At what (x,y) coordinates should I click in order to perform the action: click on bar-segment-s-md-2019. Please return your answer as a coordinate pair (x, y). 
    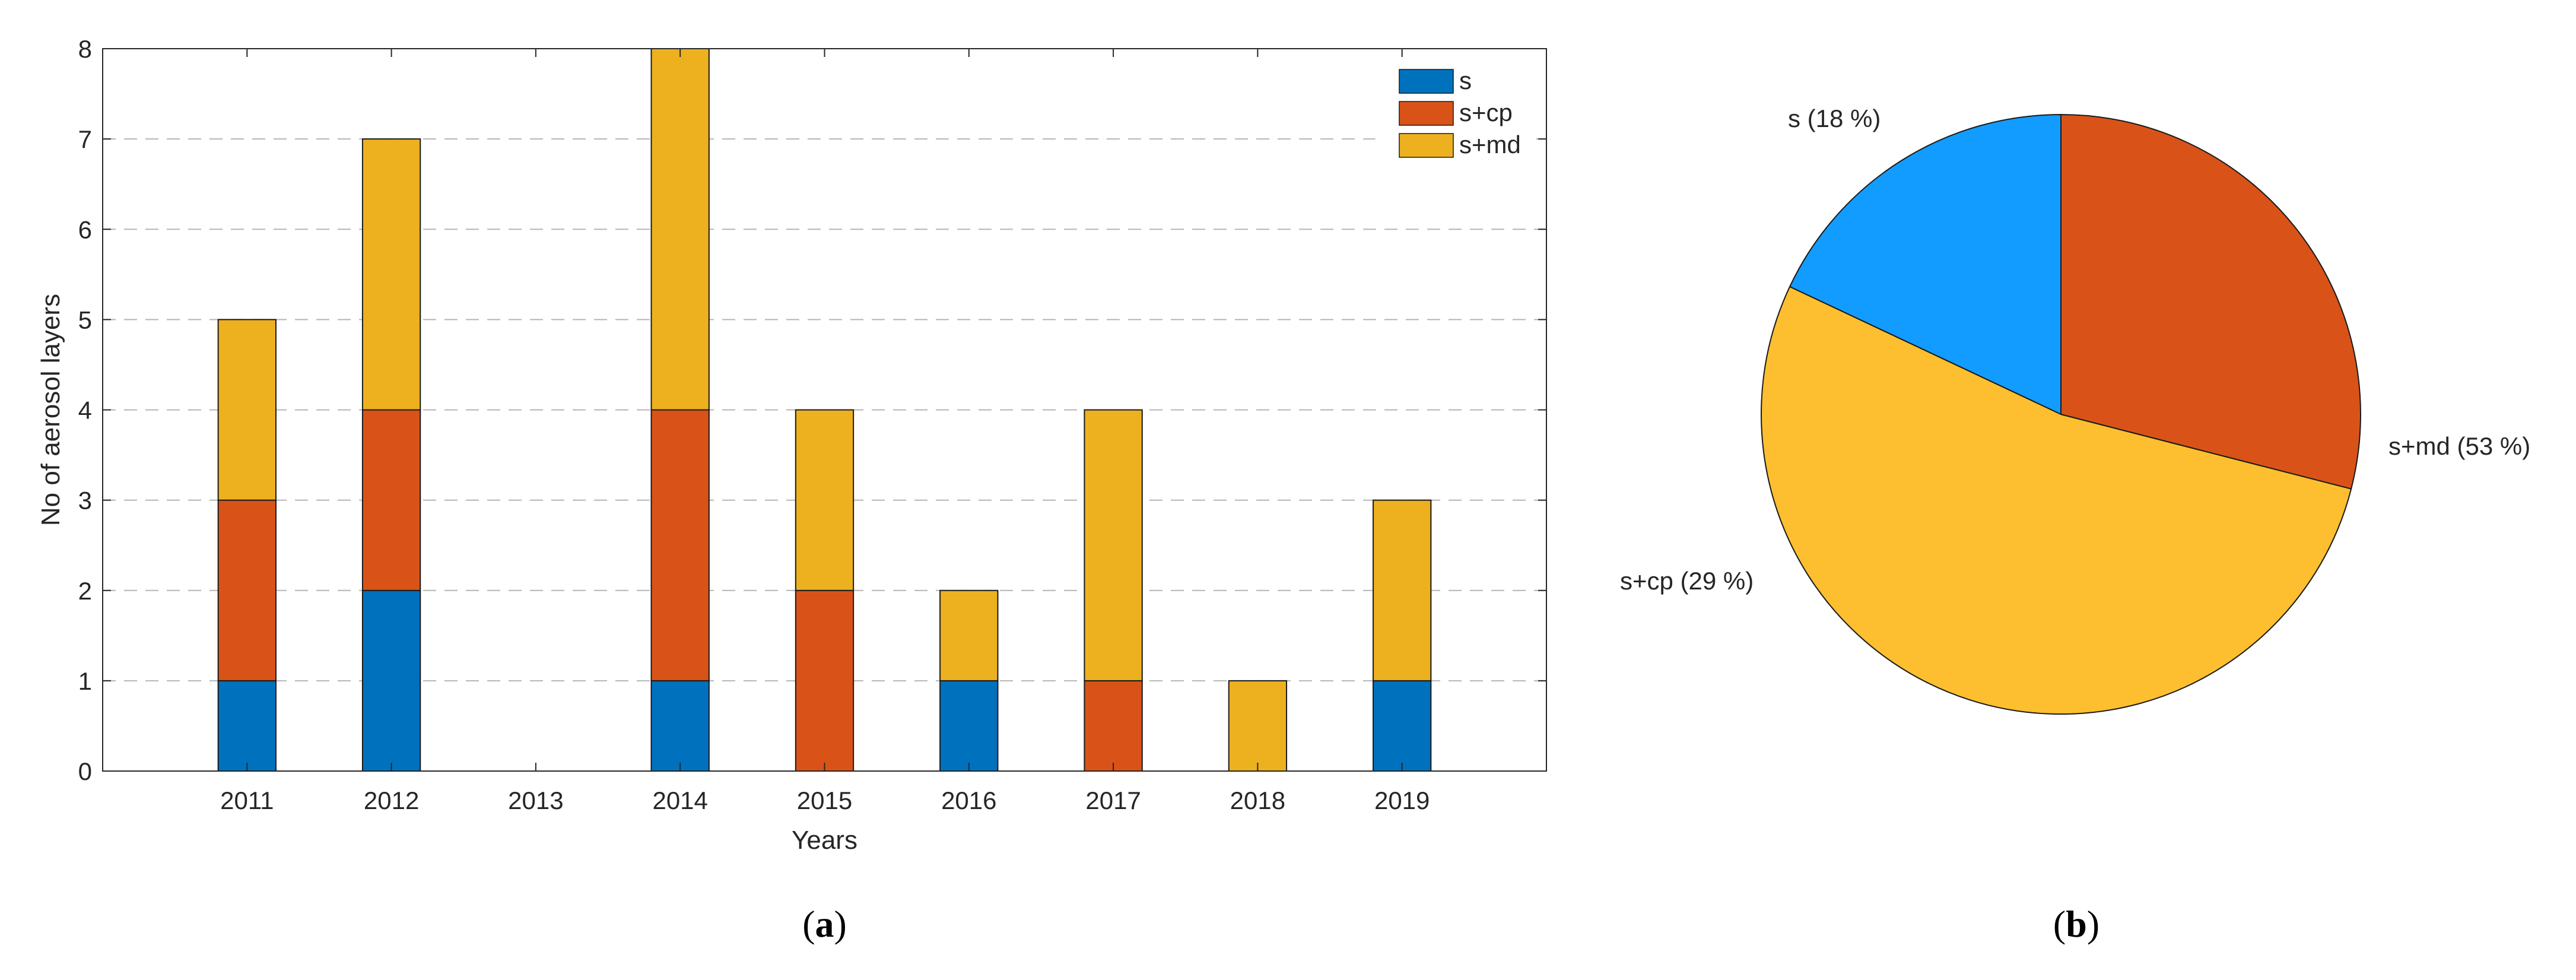
    Looking at the image, I should click on (1402, 590).